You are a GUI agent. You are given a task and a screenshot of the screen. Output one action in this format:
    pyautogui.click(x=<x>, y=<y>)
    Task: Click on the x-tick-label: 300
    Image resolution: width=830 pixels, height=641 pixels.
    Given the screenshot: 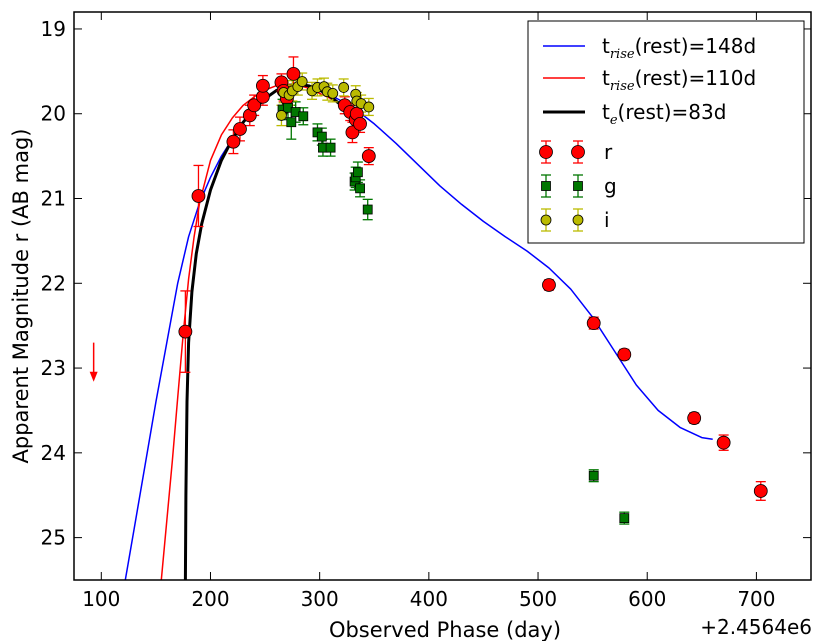 What is the action you would take?
    pyautogui.click(x=320, y=599)
    